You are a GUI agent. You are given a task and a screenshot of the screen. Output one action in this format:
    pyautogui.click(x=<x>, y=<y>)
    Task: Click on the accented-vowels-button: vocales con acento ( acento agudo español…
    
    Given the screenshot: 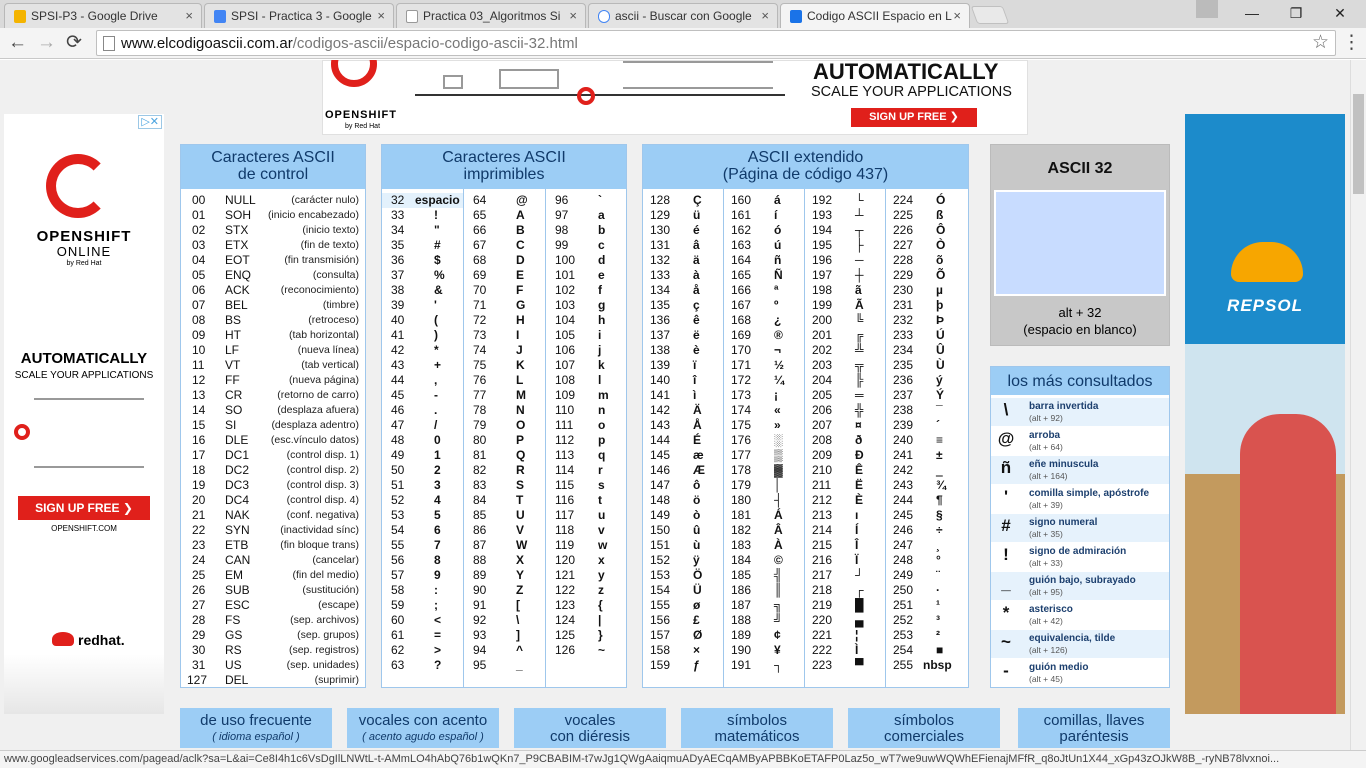 What is the action you would take?
    pyautogui.click(x=423, y=728)
    